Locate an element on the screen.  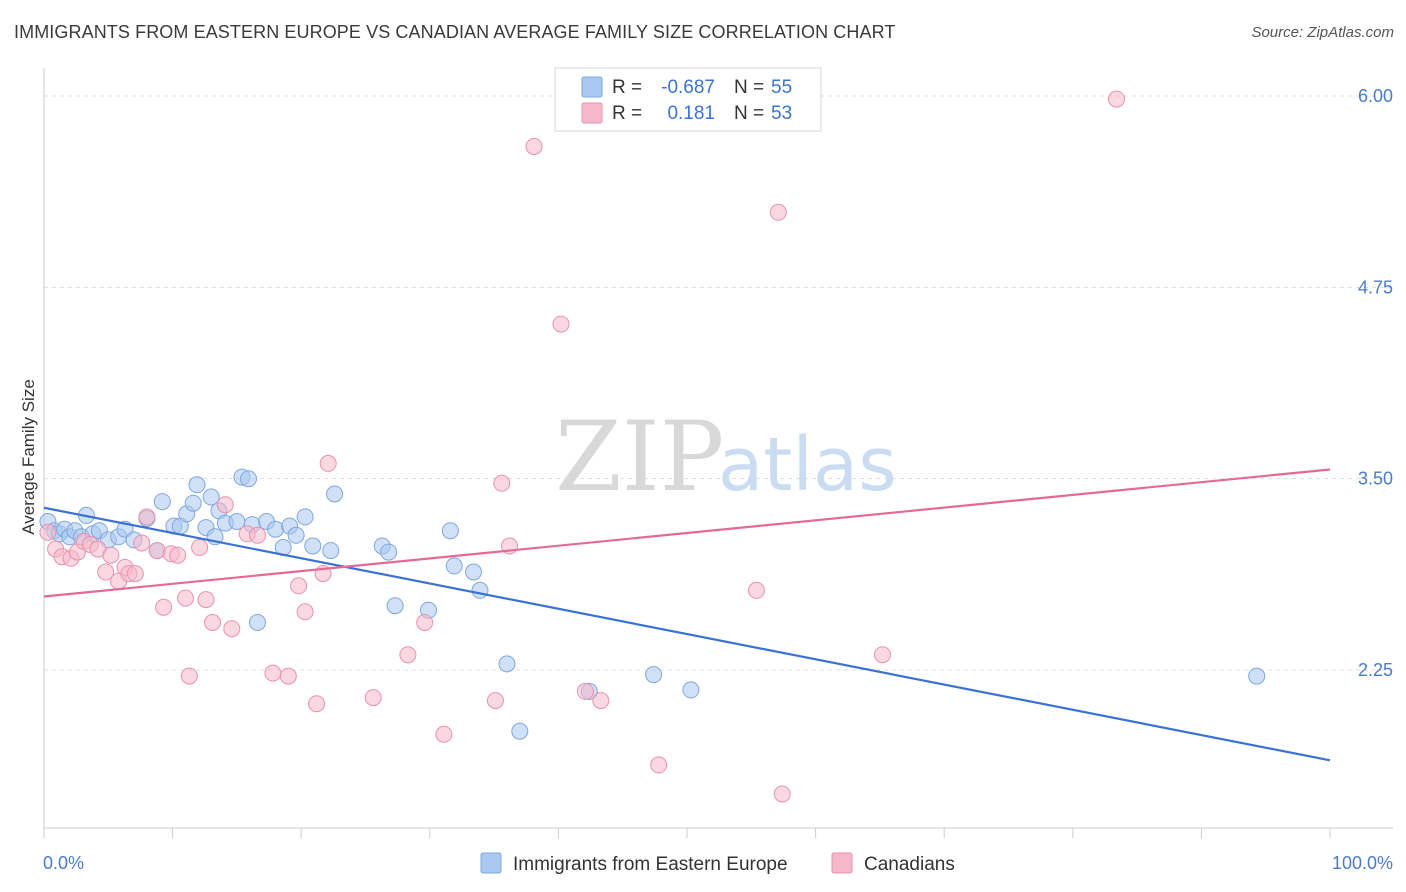
legend-r-label-pink: R = is located at coordinates (627, 113).